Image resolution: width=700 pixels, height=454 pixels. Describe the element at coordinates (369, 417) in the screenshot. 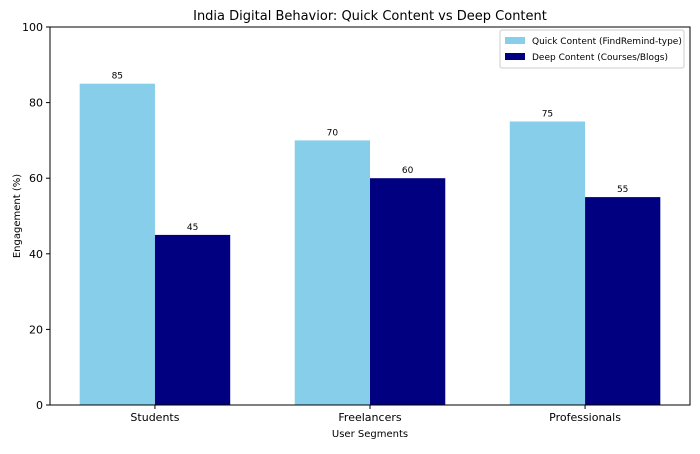

I see `x-tick-label: Freelancers` at that location.